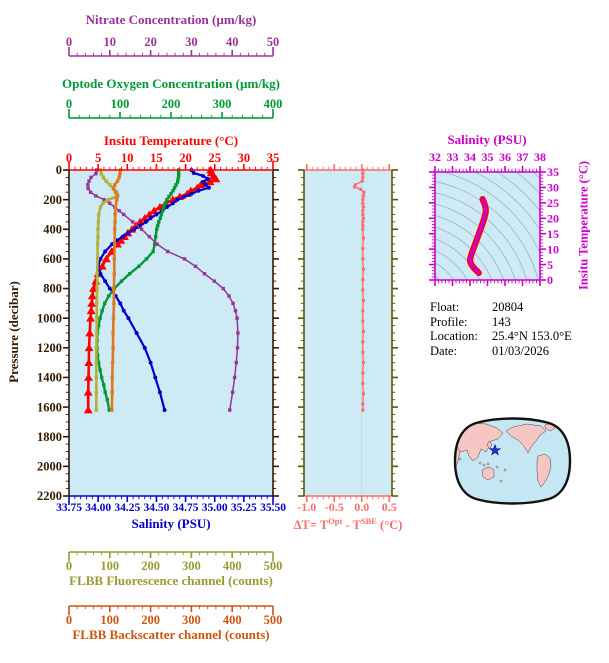 Image resolution: width=609 pixels, height=663 pixels. What do you see at coordinates (487, 139) in the screenshot?
I see `ts-salinity-axis-title: Salinity (PSU)` at bounding box center [487, 139].